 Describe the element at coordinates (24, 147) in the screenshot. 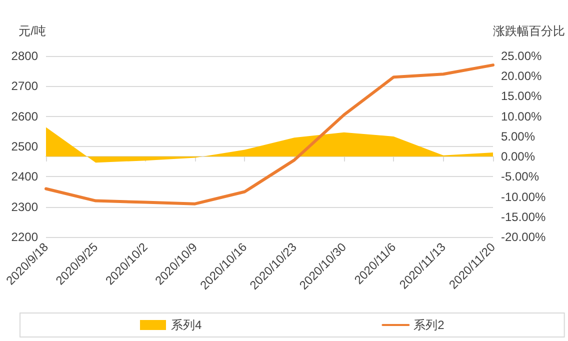

I see `y-tick-label: 2500` at that location.